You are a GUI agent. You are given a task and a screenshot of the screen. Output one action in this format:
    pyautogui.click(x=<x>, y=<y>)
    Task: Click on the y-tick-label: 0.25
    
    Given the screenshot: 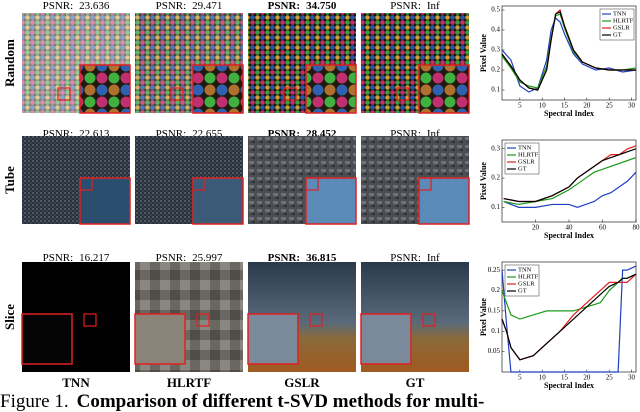 What is the action you would take?
    pyautogui.click(x=494, y=270)
    